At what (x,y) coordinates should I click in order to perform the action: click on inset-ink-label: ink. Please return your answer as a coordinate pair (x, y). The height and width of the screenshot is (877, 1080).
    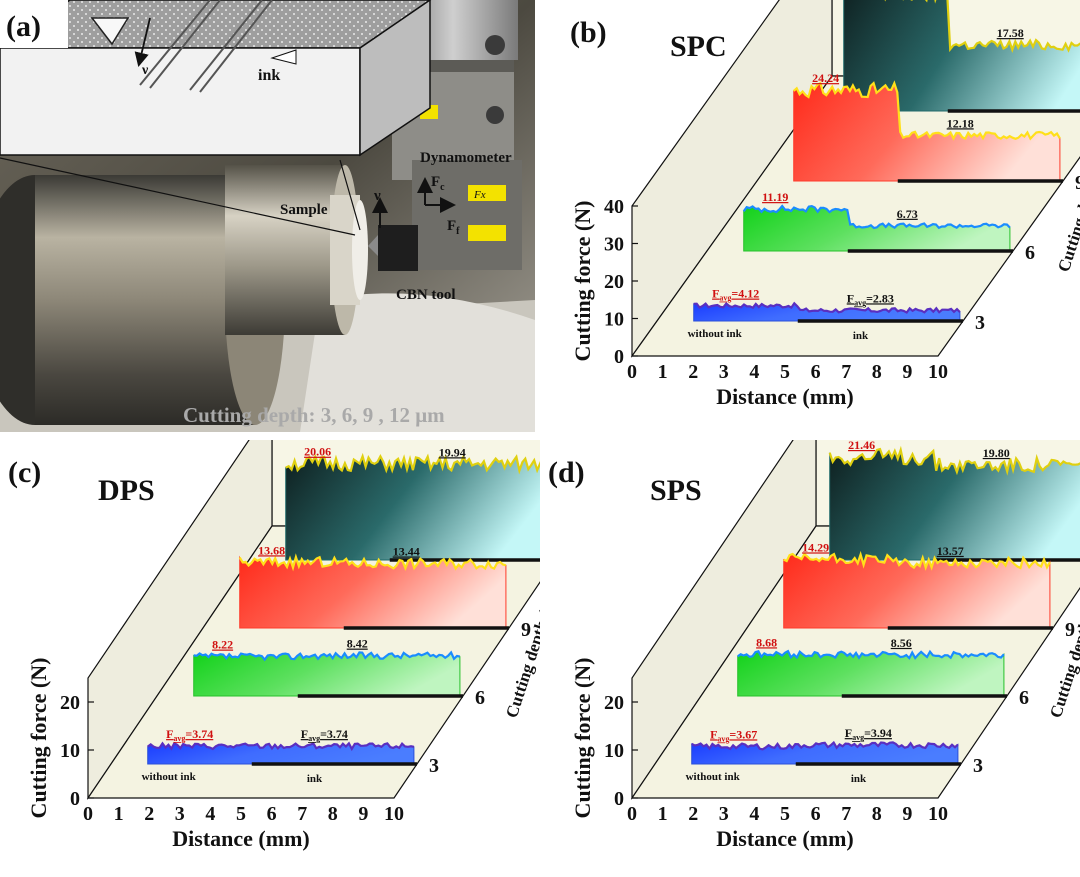
    Looking at the image, I should click on (269, 75).